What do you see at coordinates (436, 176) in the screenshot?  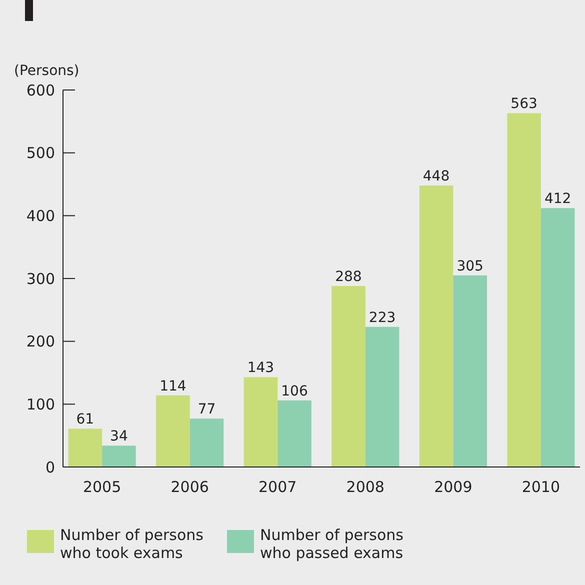 I see `data-label: 448` at bounding box center [436, 176].